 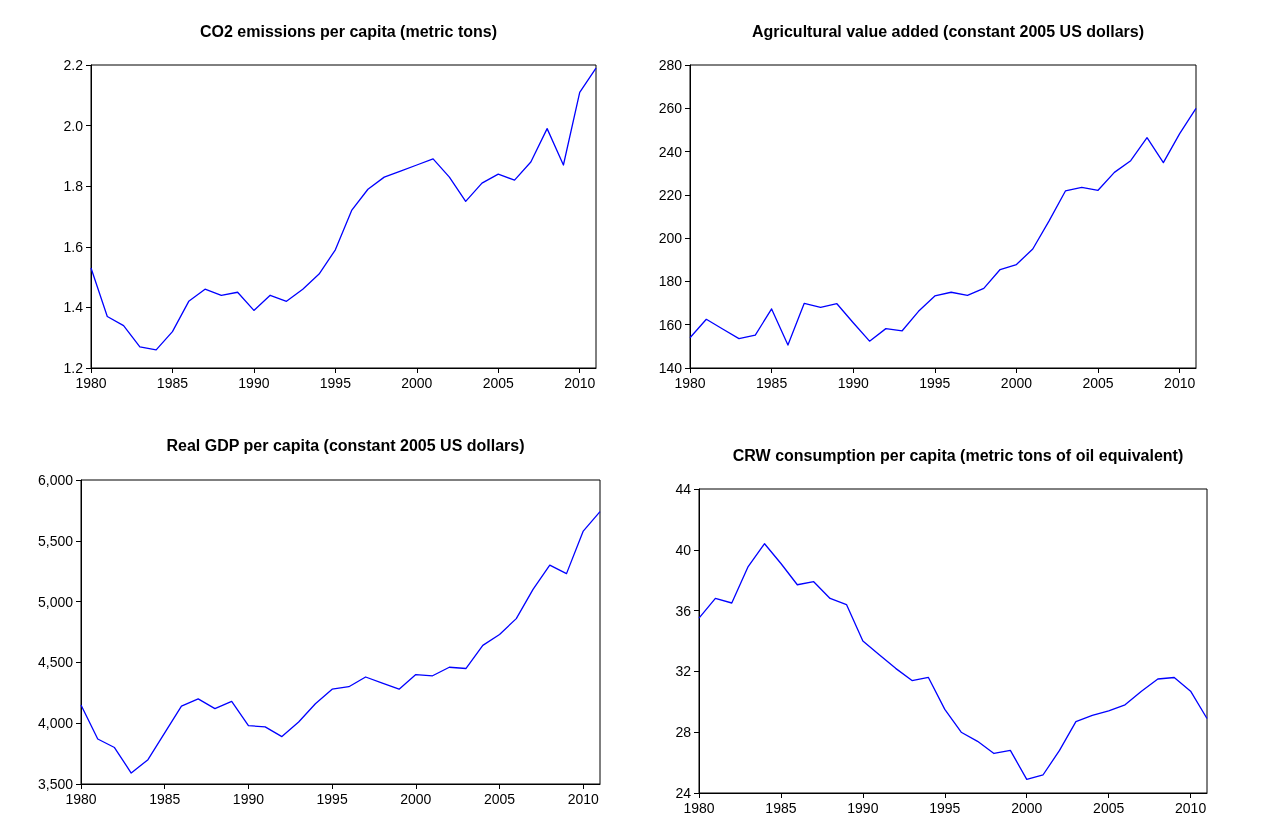 I want to click on chart-title: Agricultural value added (constant 2005 US dollars), so click(x=948, y=31).